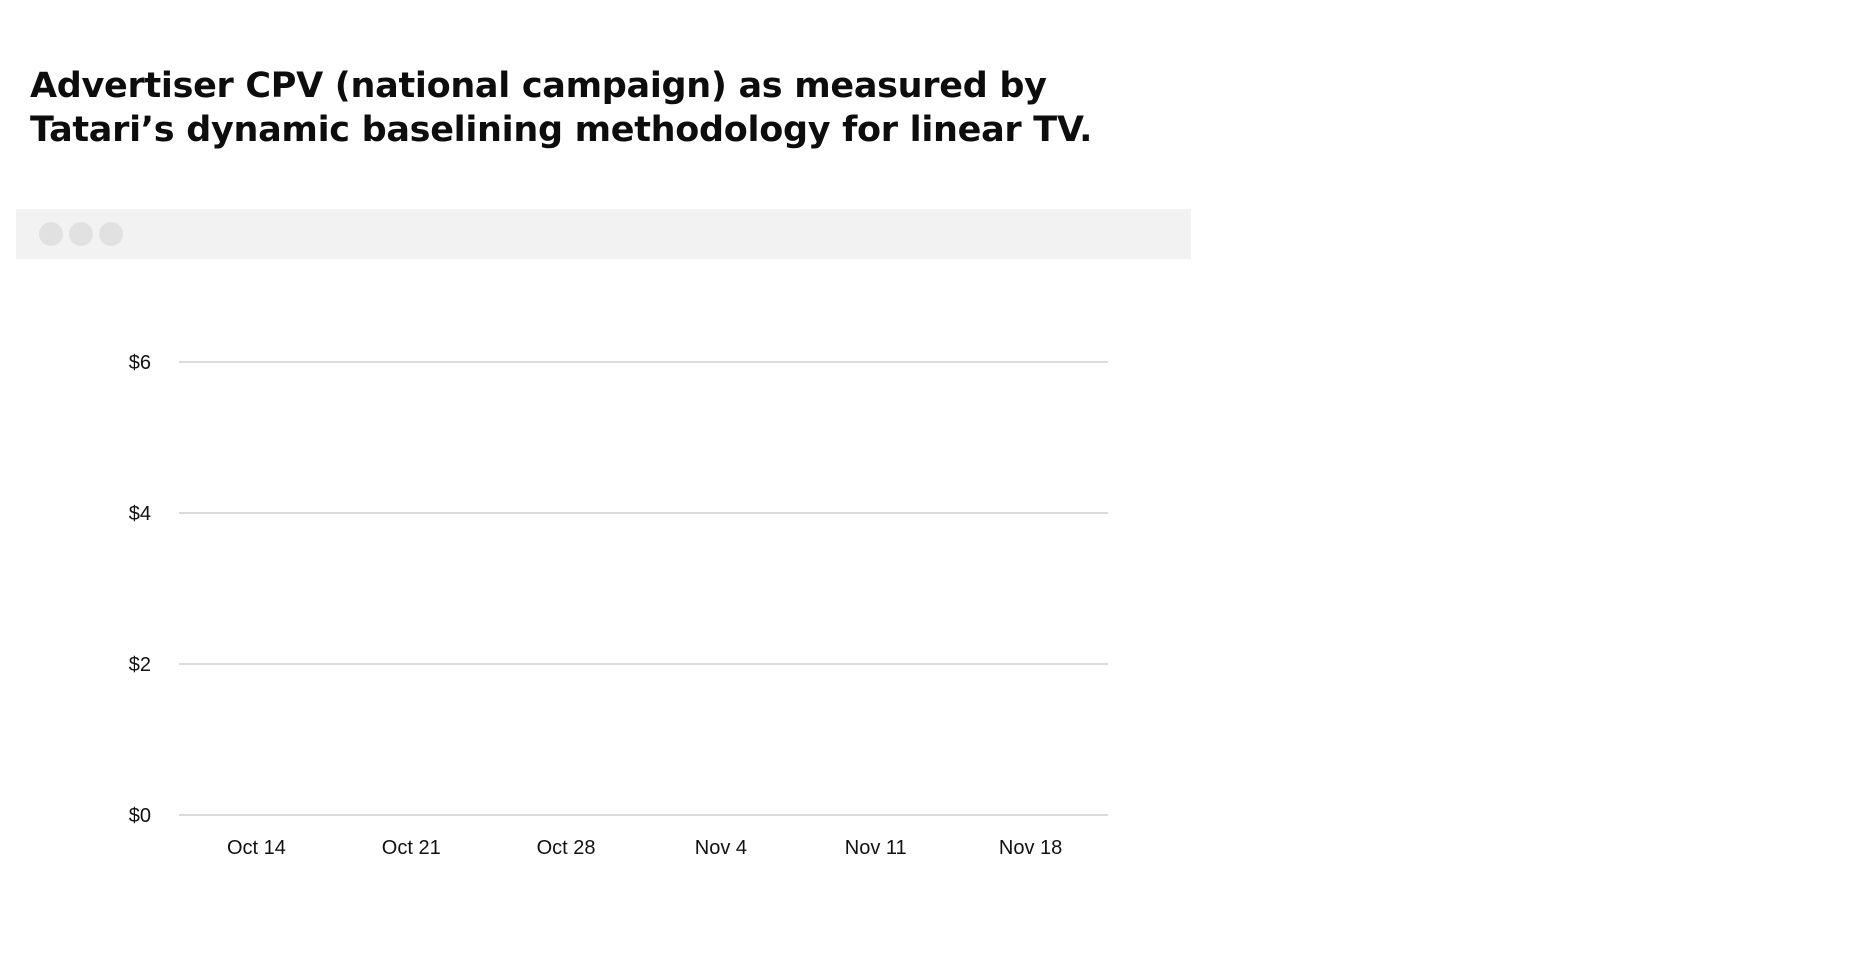 The image size is (1864, 970). What do you see at coordinates (566, 848) in the screenshot?
I see `x-tick-label: Oct 28` at bounding box center [566, 848].